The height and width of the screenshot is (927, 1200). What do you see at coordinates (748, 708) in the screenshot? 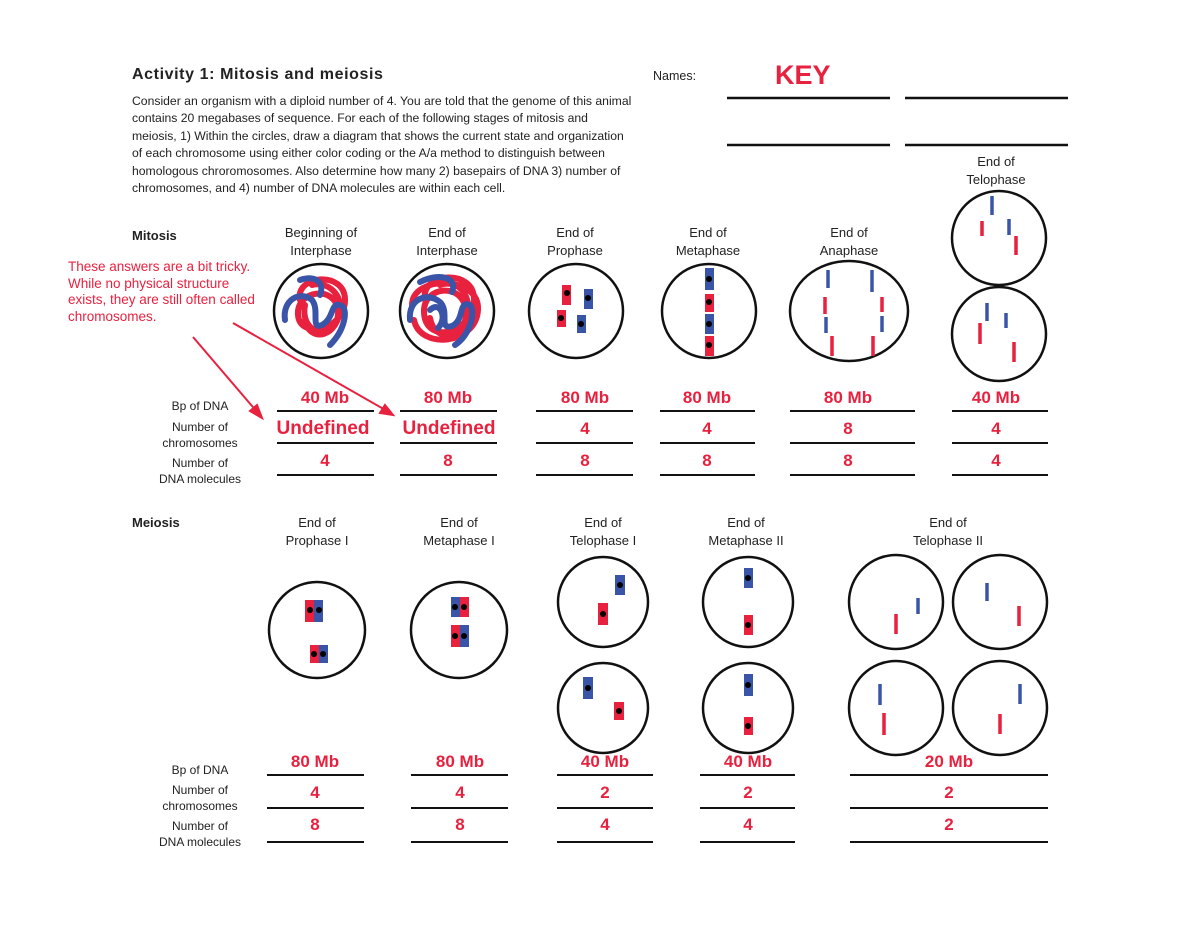
I see `cell-metaphase-ii-bottom` at bounding box center [748, 708].